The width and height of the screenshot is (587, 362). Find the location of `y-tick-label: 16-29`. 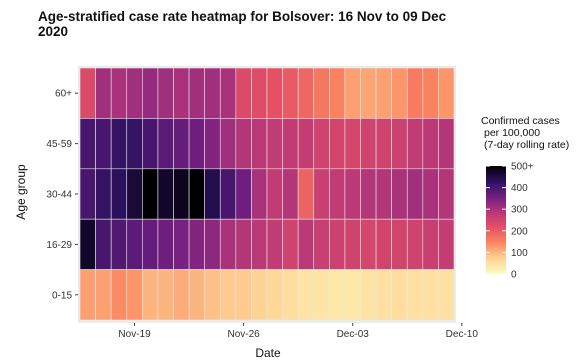

y-tick-label: 16-29 is located at coordinates (59, 245).